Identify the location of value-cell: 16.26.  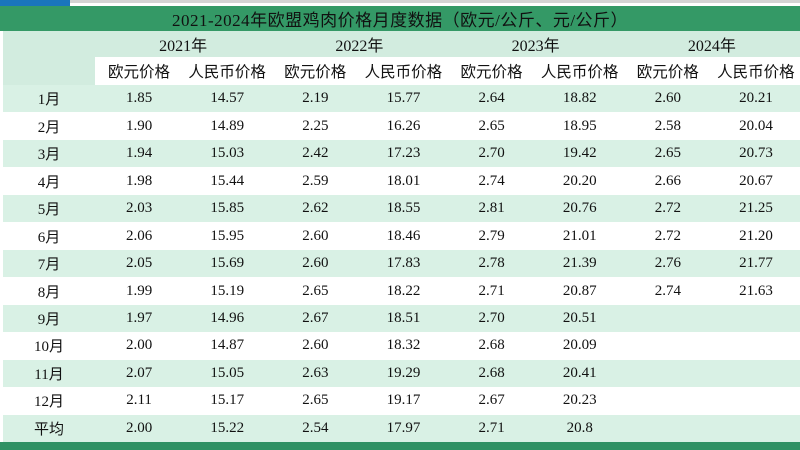
(403, 125).